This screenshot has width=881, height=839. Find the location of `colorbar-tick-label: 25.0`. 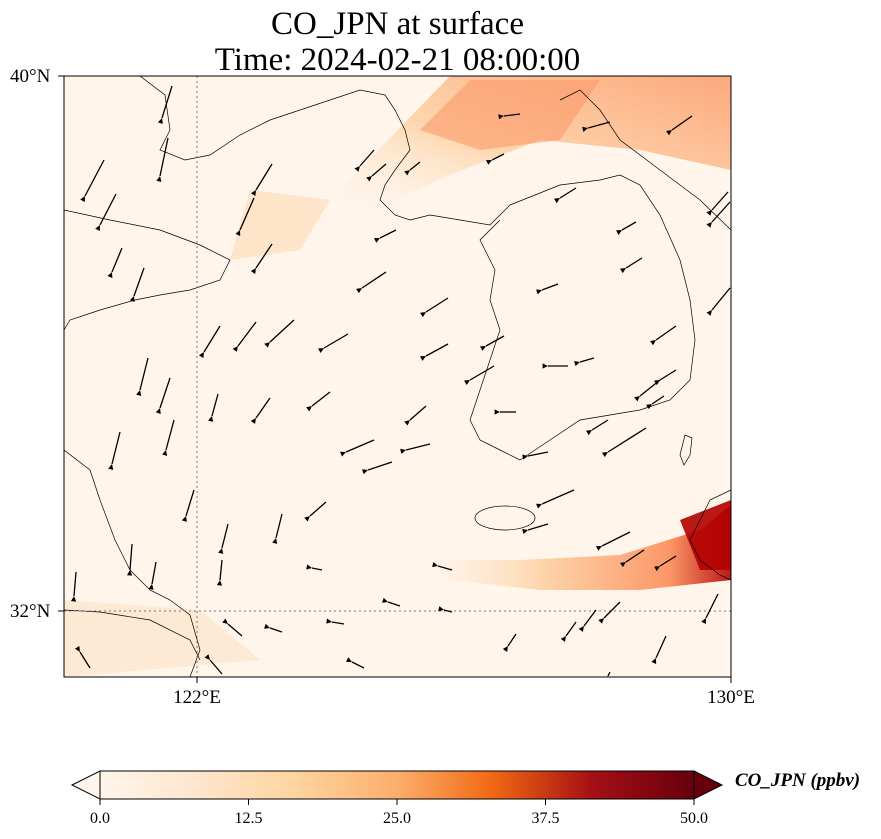

colorbar-tick-label: 25.0 is located at coordinates (397, 818).